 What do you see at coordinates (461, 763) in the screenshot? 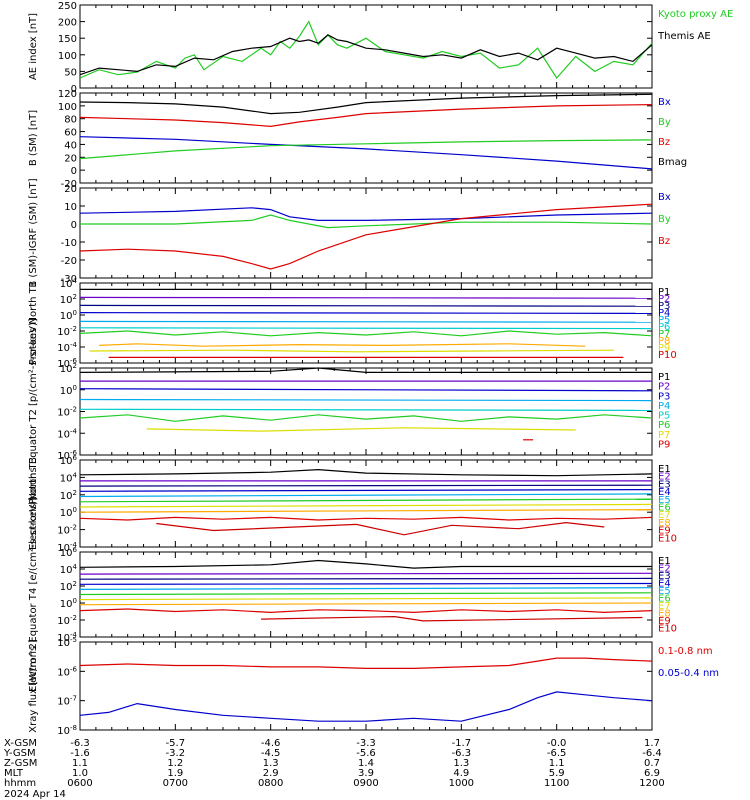
I see `ephem-value: 1.3` at bounding box center [461, 763].